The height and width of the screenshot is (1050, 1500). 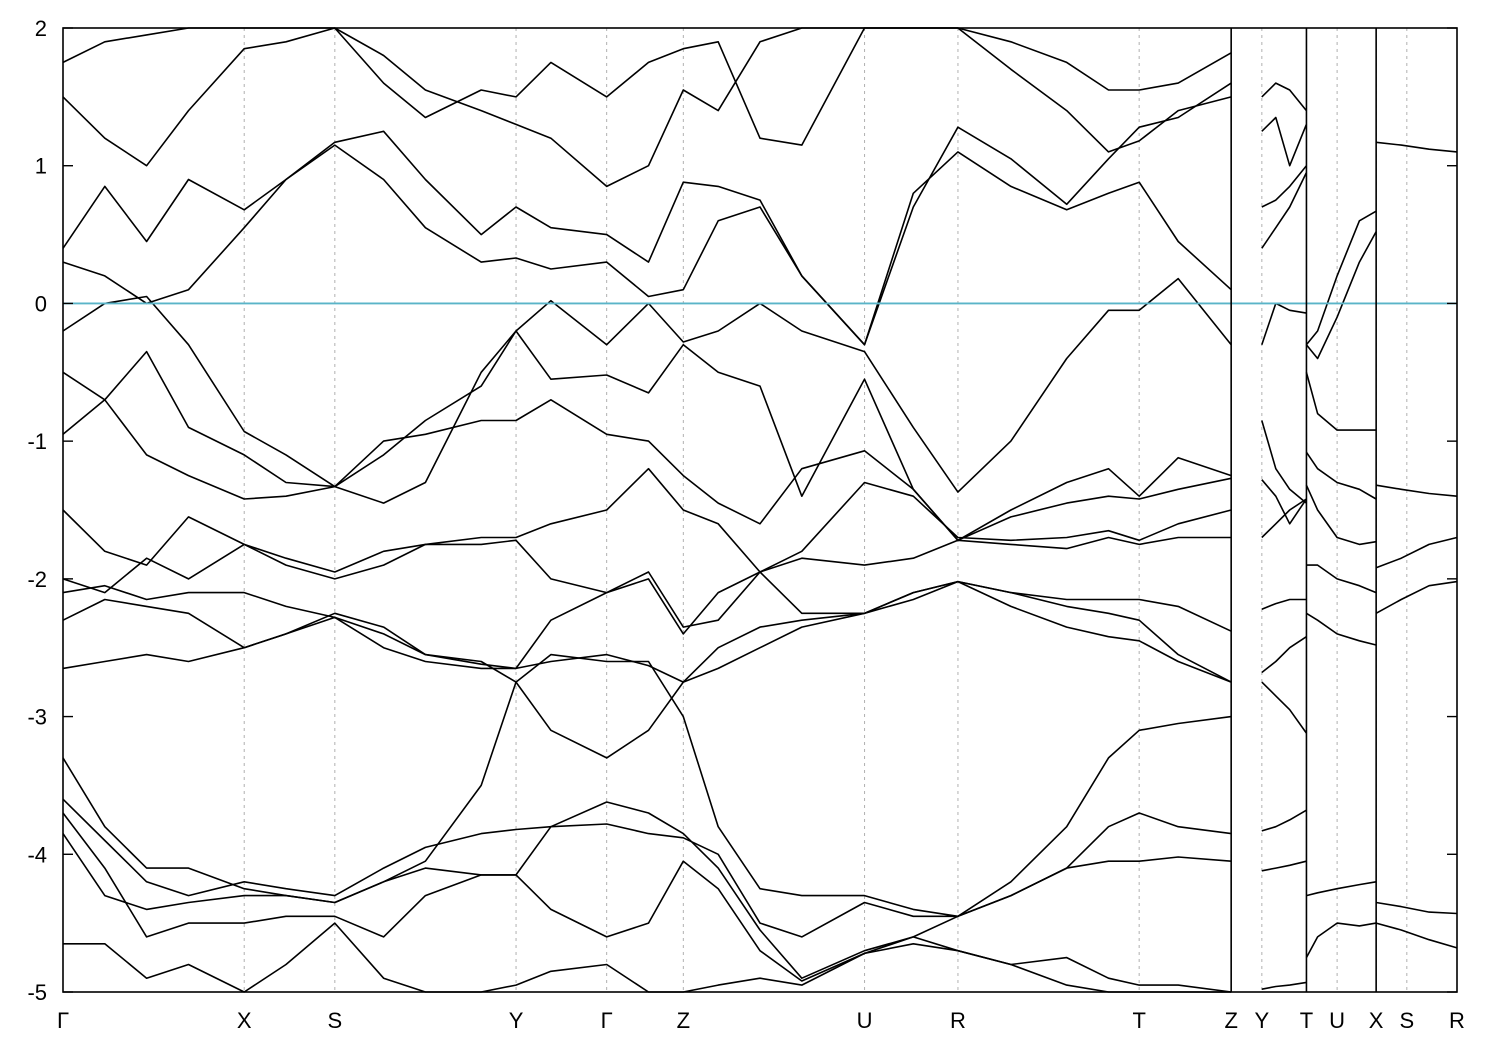 What do you see at coordinates (37, 441) in the screenshot?
I see `y-tick-label: -1` at bounding box center [37, 441].